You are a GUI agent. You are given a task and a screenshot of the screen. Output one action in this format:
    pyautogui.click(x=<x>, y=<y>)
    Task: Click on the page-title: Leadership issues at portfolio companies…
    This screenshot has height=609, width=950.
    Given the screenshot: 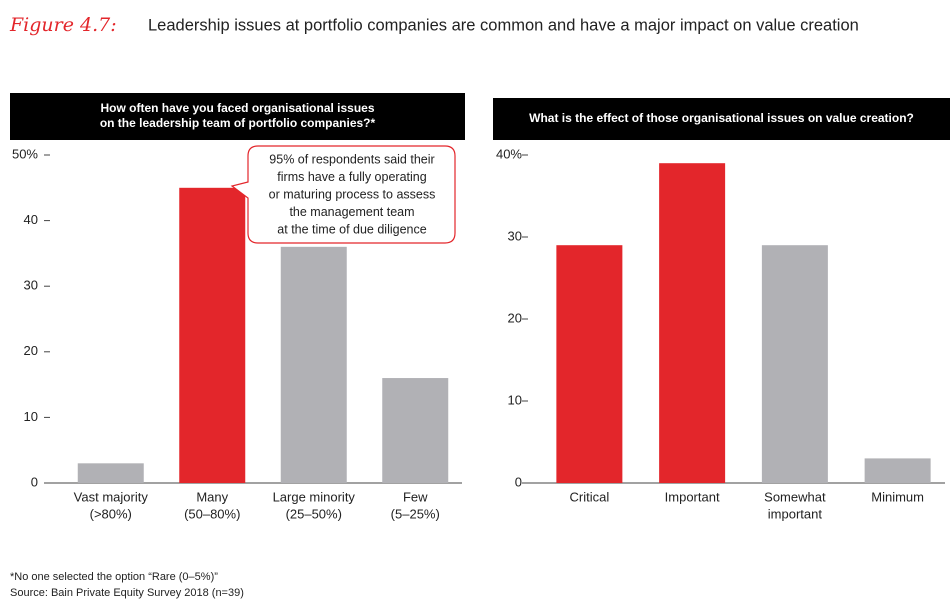 What is the action you would take?
    pyautogui.click(x=503, y=25)
    